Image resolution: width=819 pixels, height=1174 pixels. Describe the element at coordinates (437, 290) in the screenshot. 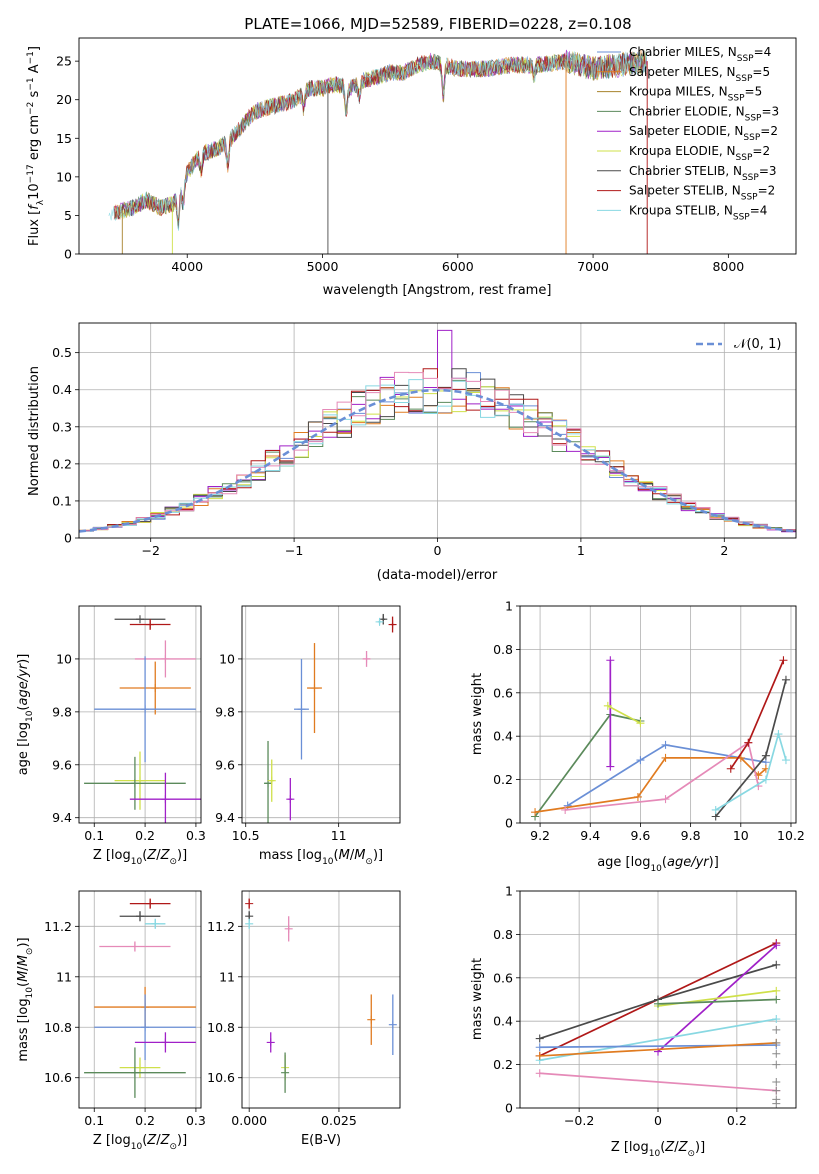

I see `x-axis-label: wavelength [Angstrom, rest frame]` at that location.